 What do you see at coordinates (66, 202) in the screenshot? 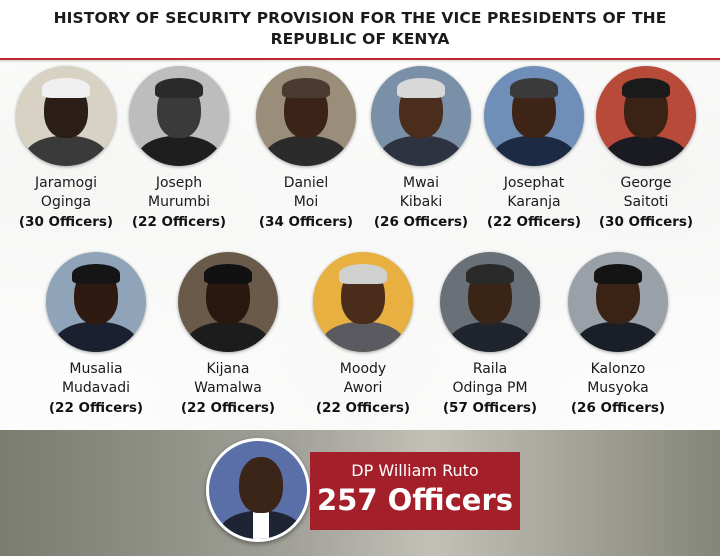
I see `vp-last-name: Oginga` at bounding box center [66, 202].